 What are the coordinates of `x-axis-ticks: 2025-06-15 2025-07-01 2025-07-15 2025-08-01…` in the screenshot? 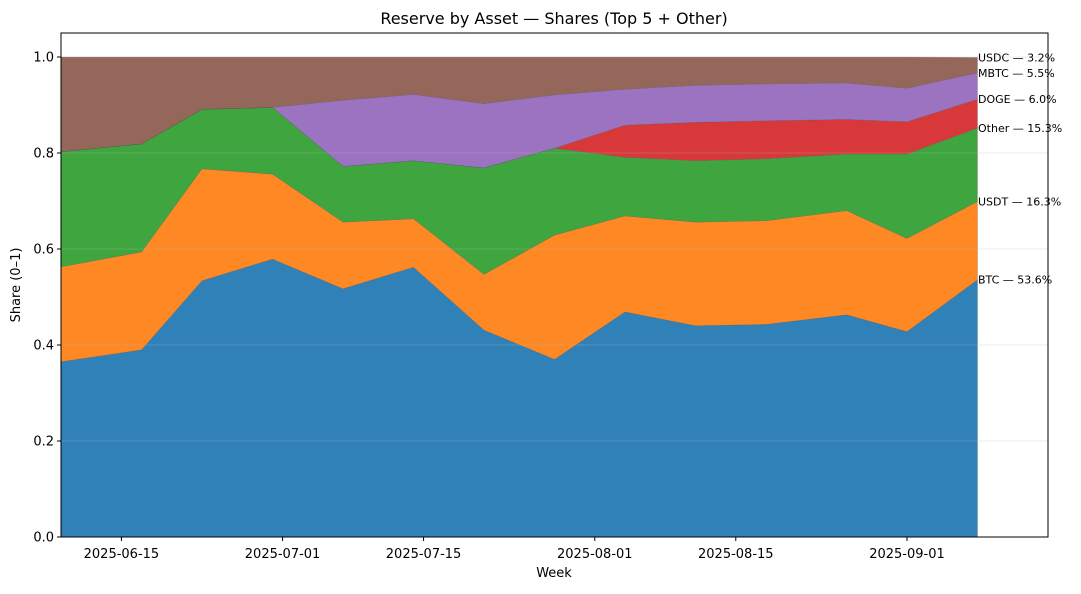 It's located at (514, 549).